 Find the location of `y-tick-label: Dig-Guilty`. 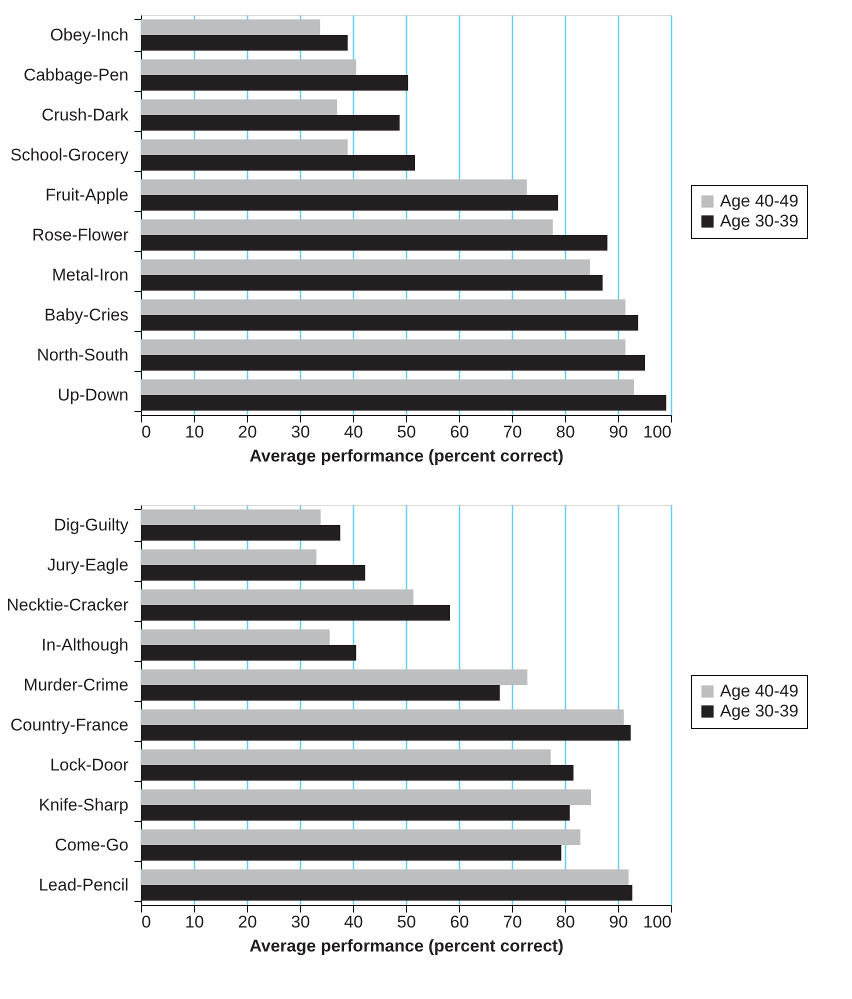

y-tick-label: Dig-Guilty is located at coordinates (91, 525).